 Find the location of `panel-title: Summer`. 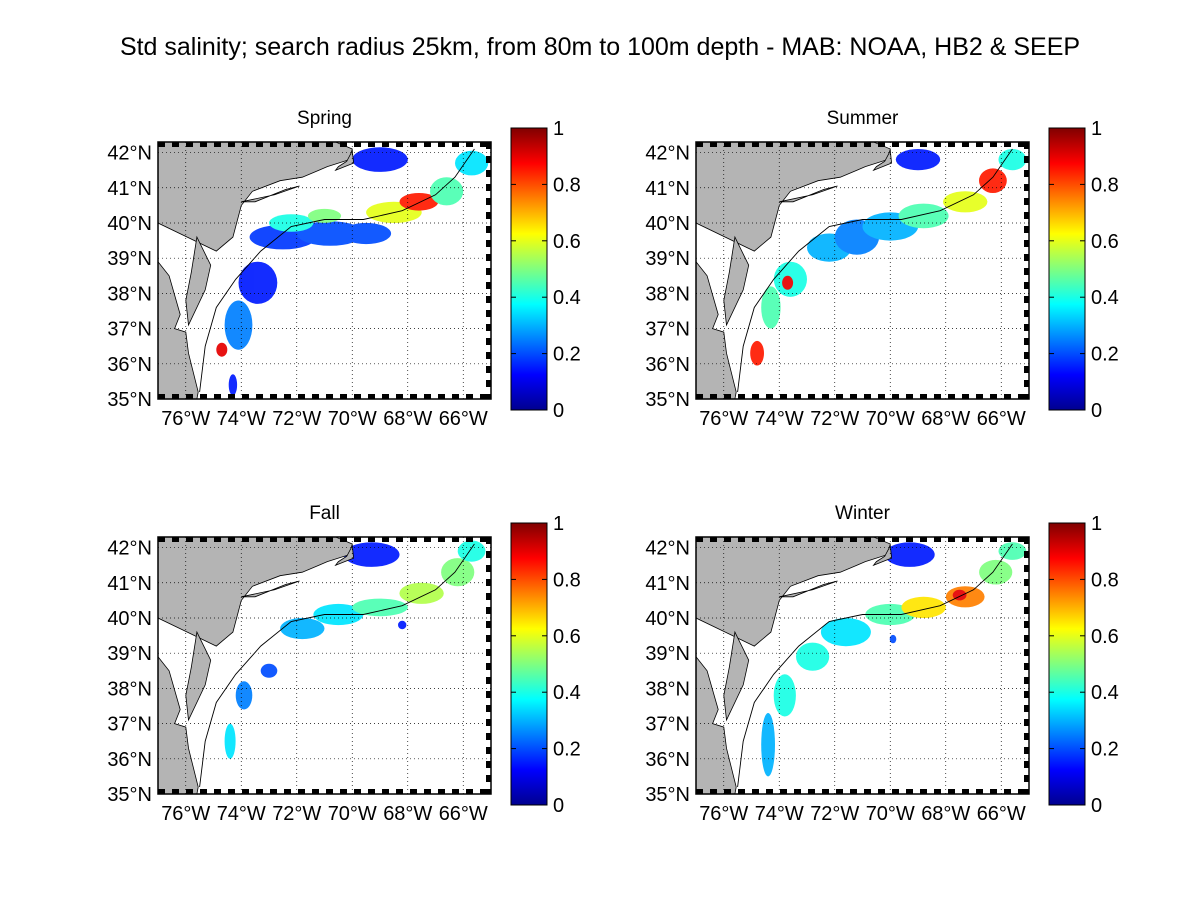

panel-title: Summer is located at coordinates (863, 118).